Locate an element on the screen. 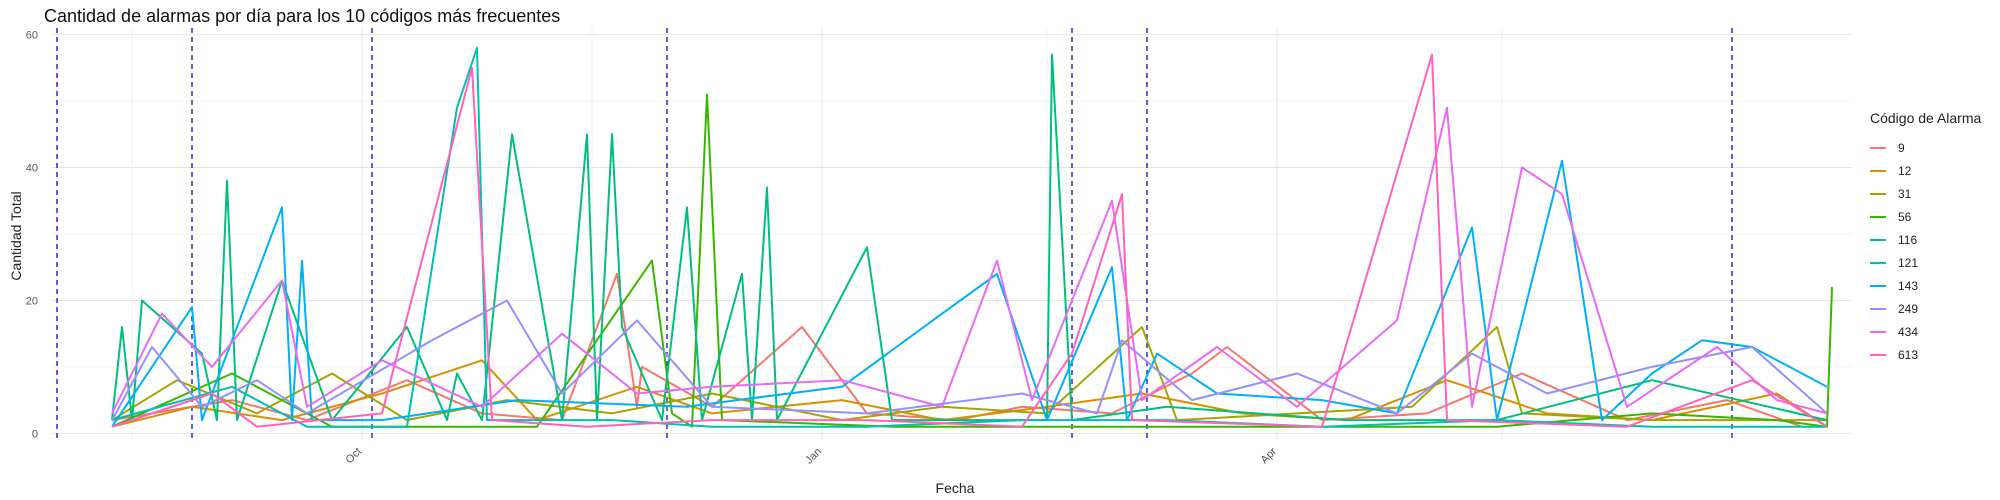 This screenshot has height=500, width=2000. y-axis-title: Cantidad Total is located at coordinates (16, 235).